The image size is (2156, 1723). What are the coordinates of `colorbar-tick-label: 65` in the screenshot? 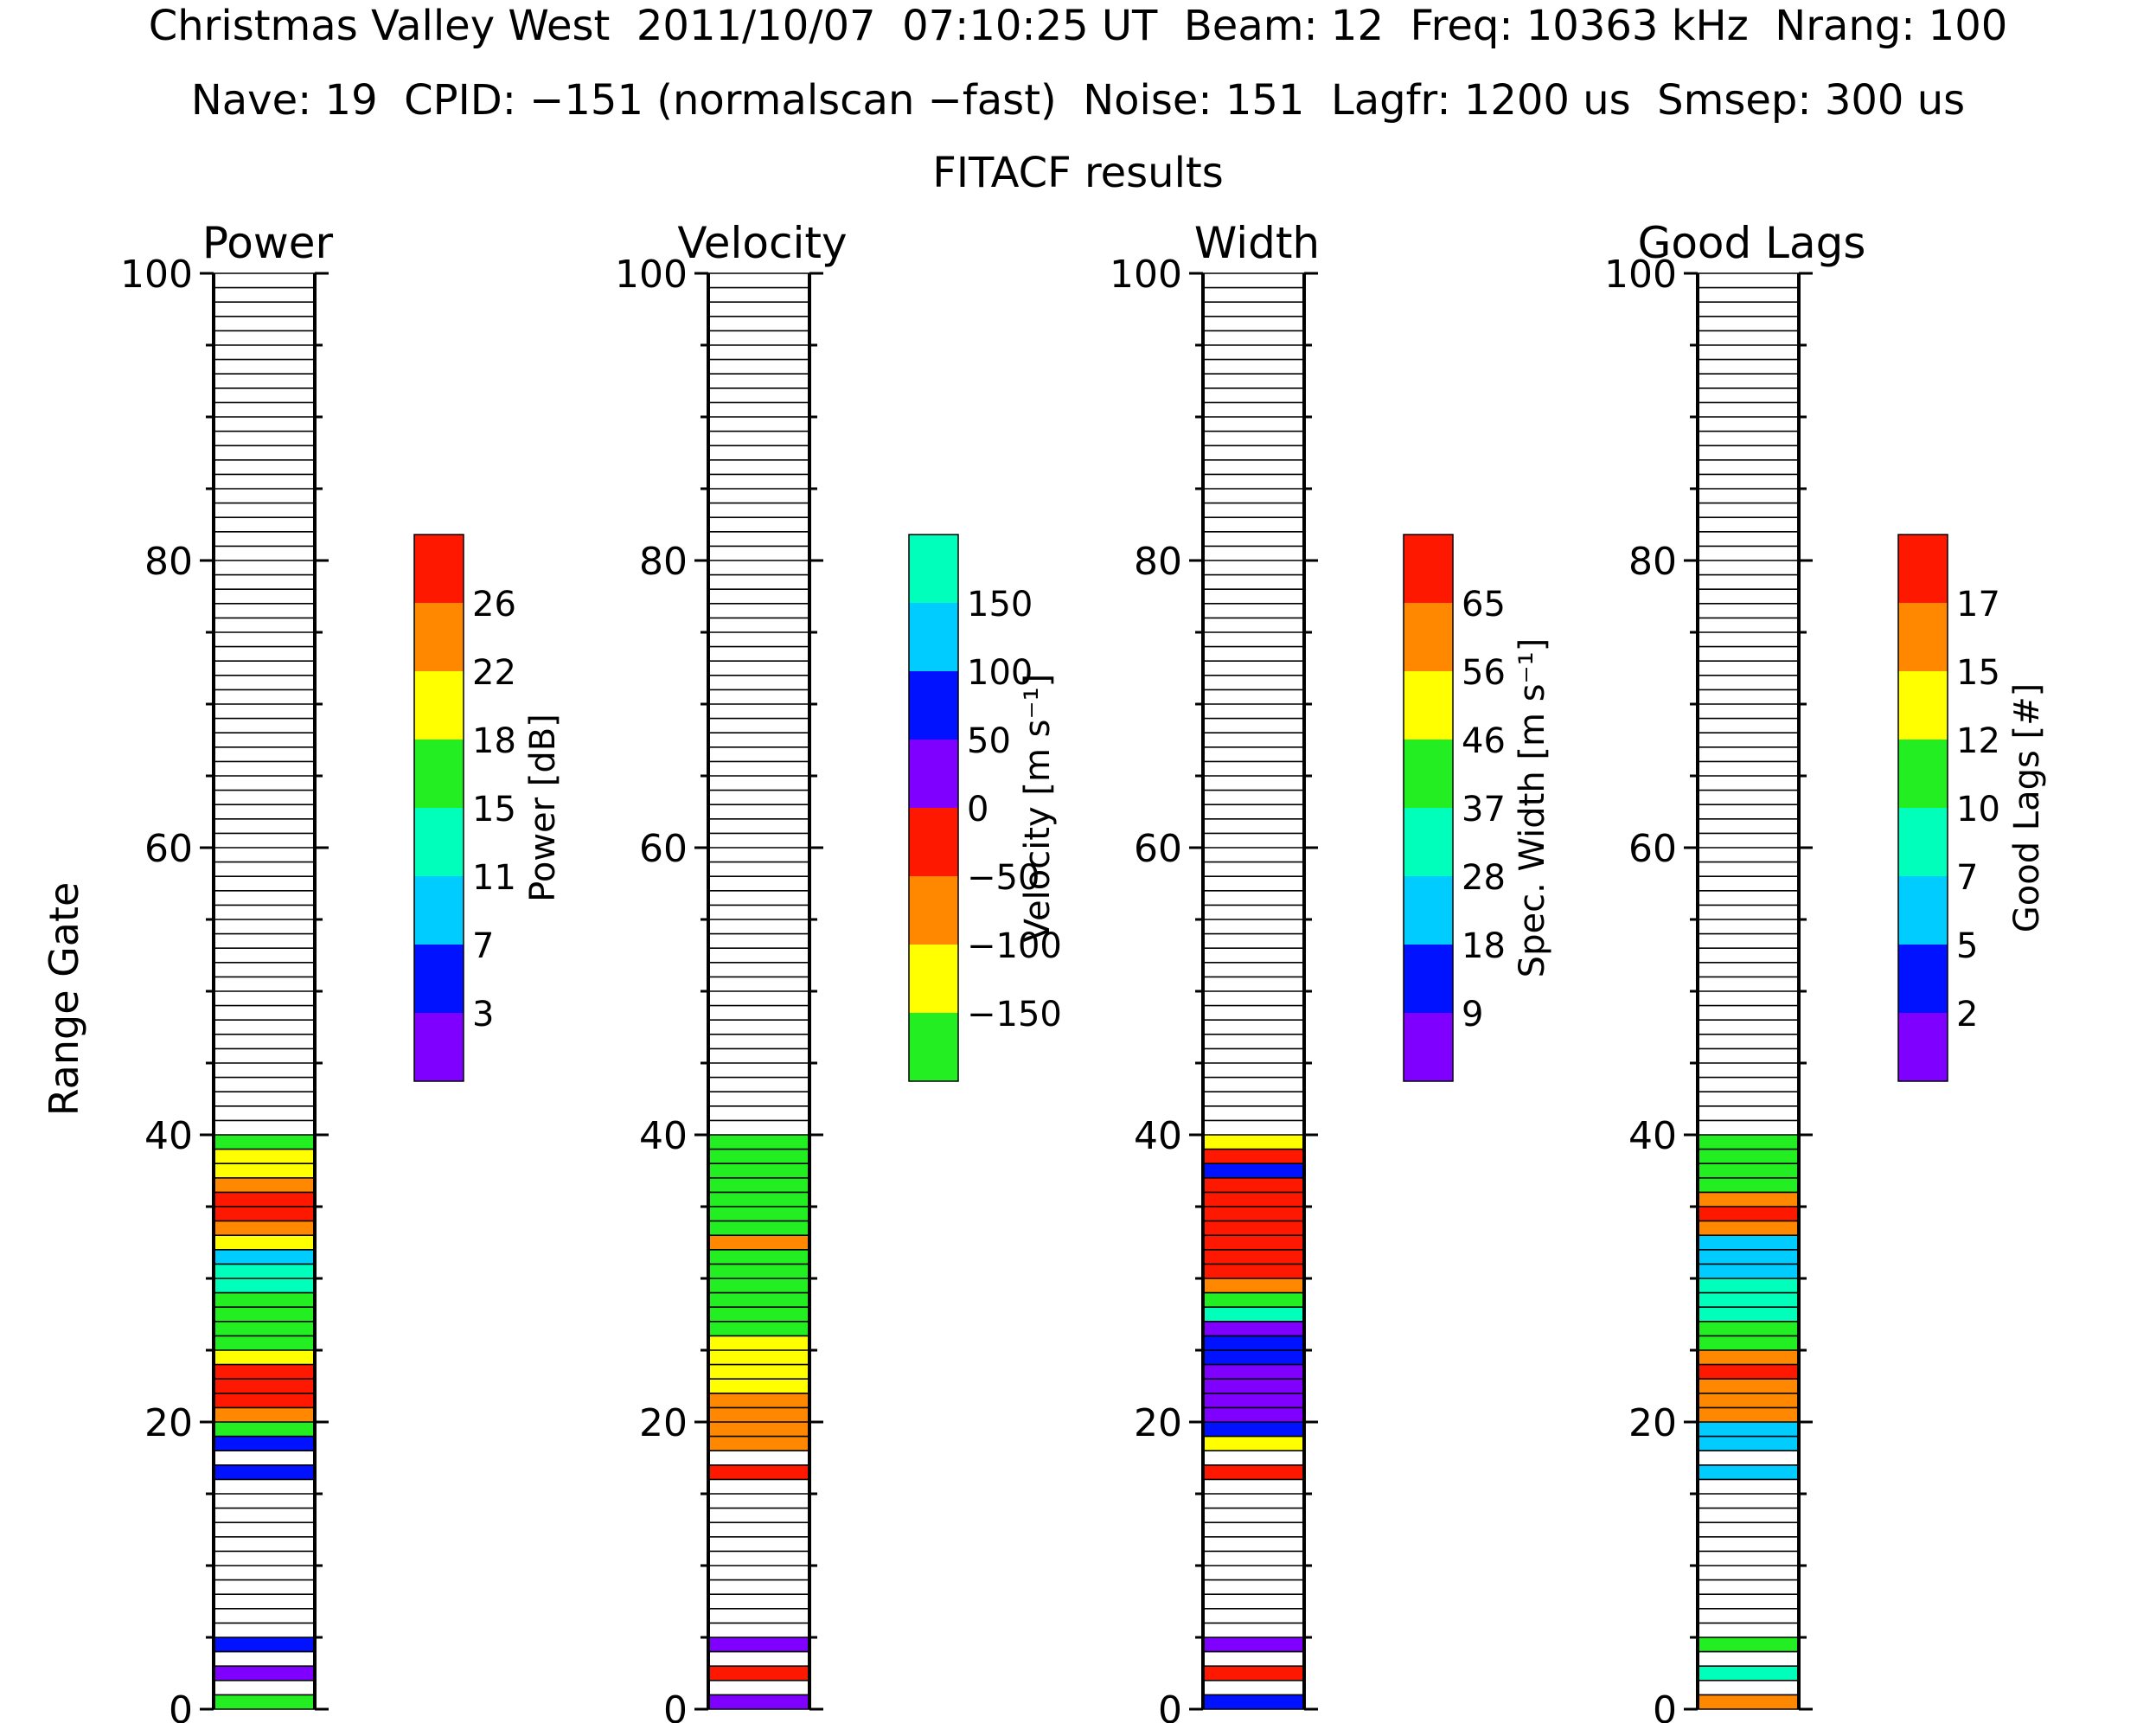 It's located at (1484, 605).